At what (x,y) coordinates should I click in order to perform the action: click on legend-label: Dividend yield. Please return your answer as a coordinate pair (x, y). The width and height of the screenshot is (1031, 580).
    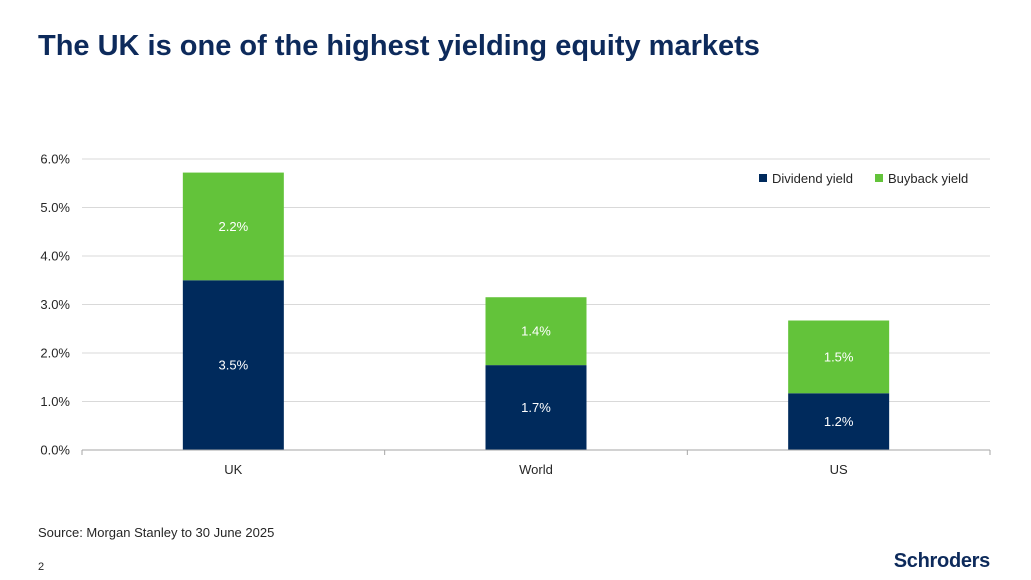
    Looking at the image, I should click on (812, 178).